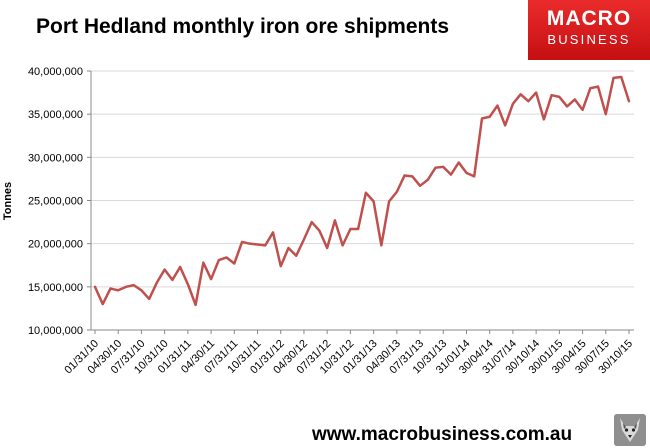  Describe the element at coordinates (55, 202) in the screenshot. I see `y-tick-label: 25,000,000` at that location.